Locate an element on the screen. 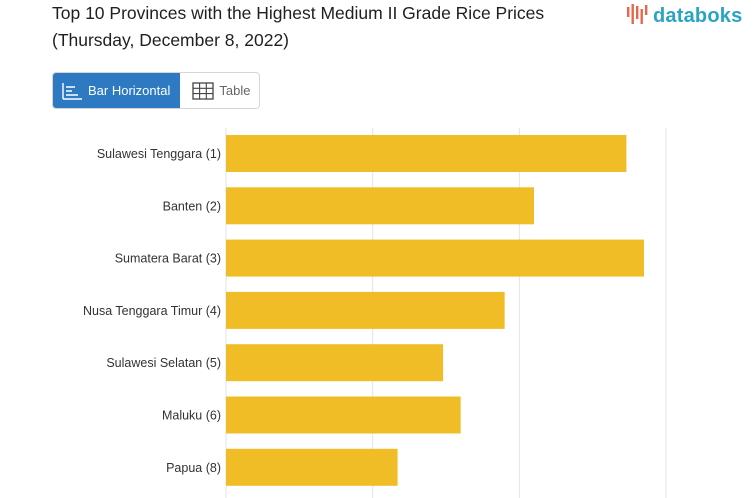 The image size is (753, 498). brand-logo: databoks is located at coordinates (684, 16).